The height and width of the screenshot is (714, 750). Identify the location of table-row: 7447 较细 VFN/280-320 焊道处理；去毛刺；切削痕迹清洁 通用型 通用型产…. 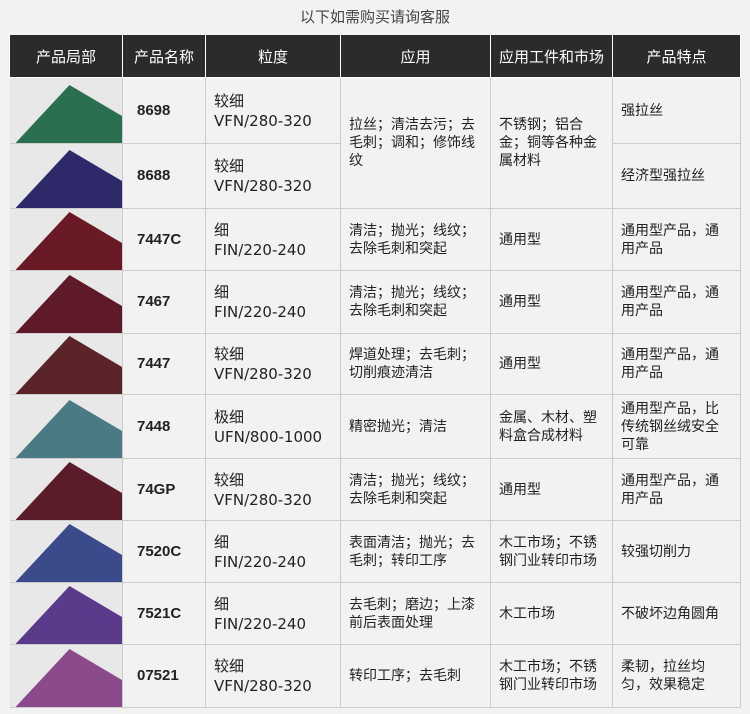
(375, 364).